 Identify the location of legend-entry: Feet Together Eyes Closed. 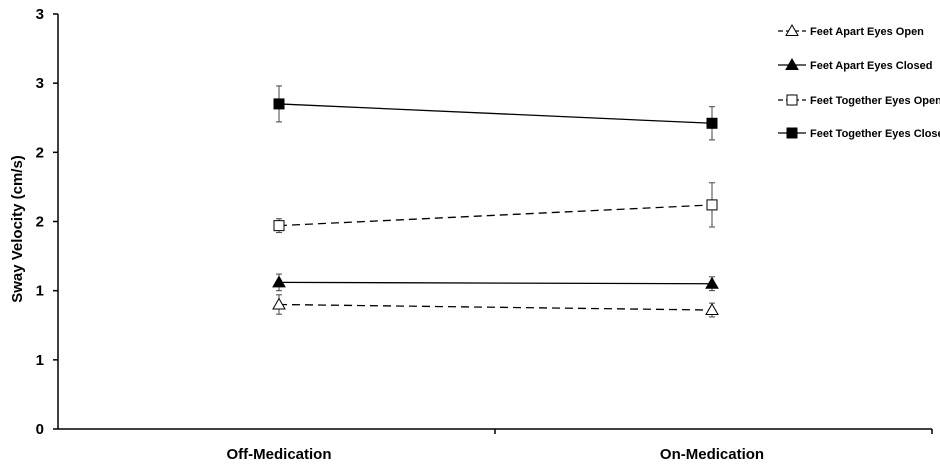
(859, 133).